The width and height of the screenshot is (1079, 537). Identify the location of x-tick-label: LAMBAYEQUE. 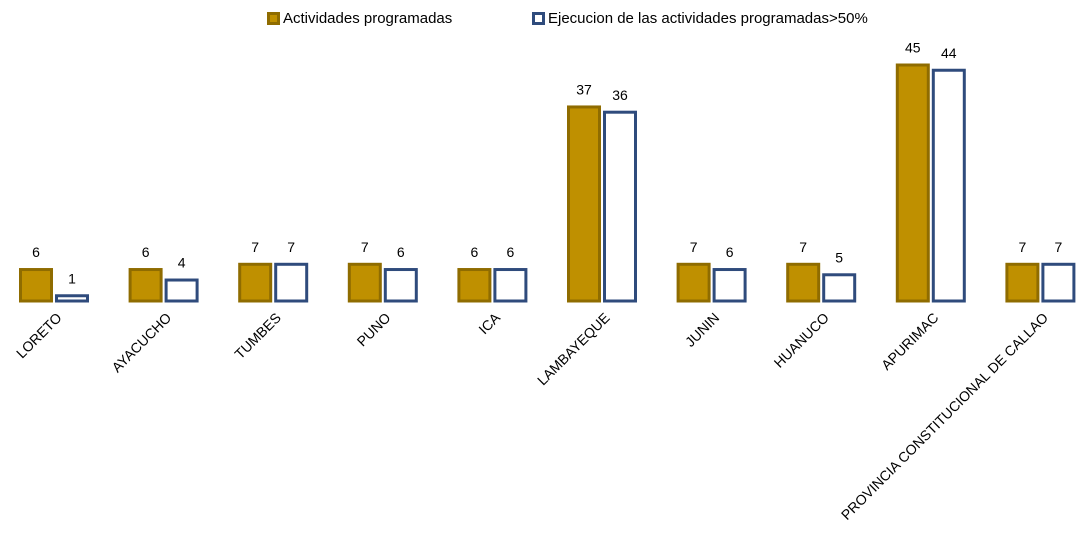
(573, 348).